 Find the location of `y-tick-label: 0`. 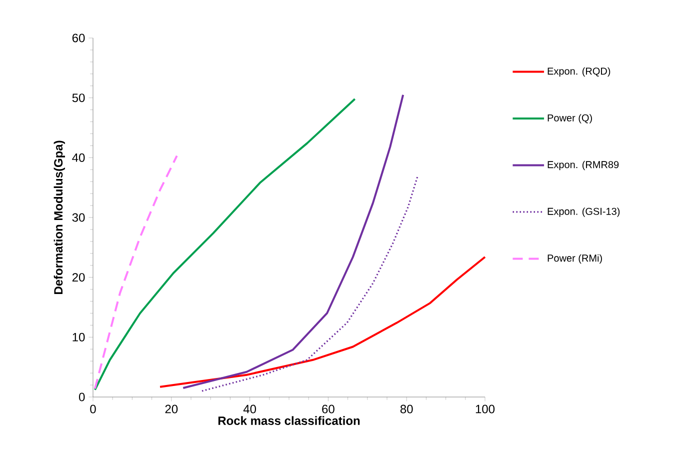

y-tick-label: 0 is located at coordinates (81, 397).